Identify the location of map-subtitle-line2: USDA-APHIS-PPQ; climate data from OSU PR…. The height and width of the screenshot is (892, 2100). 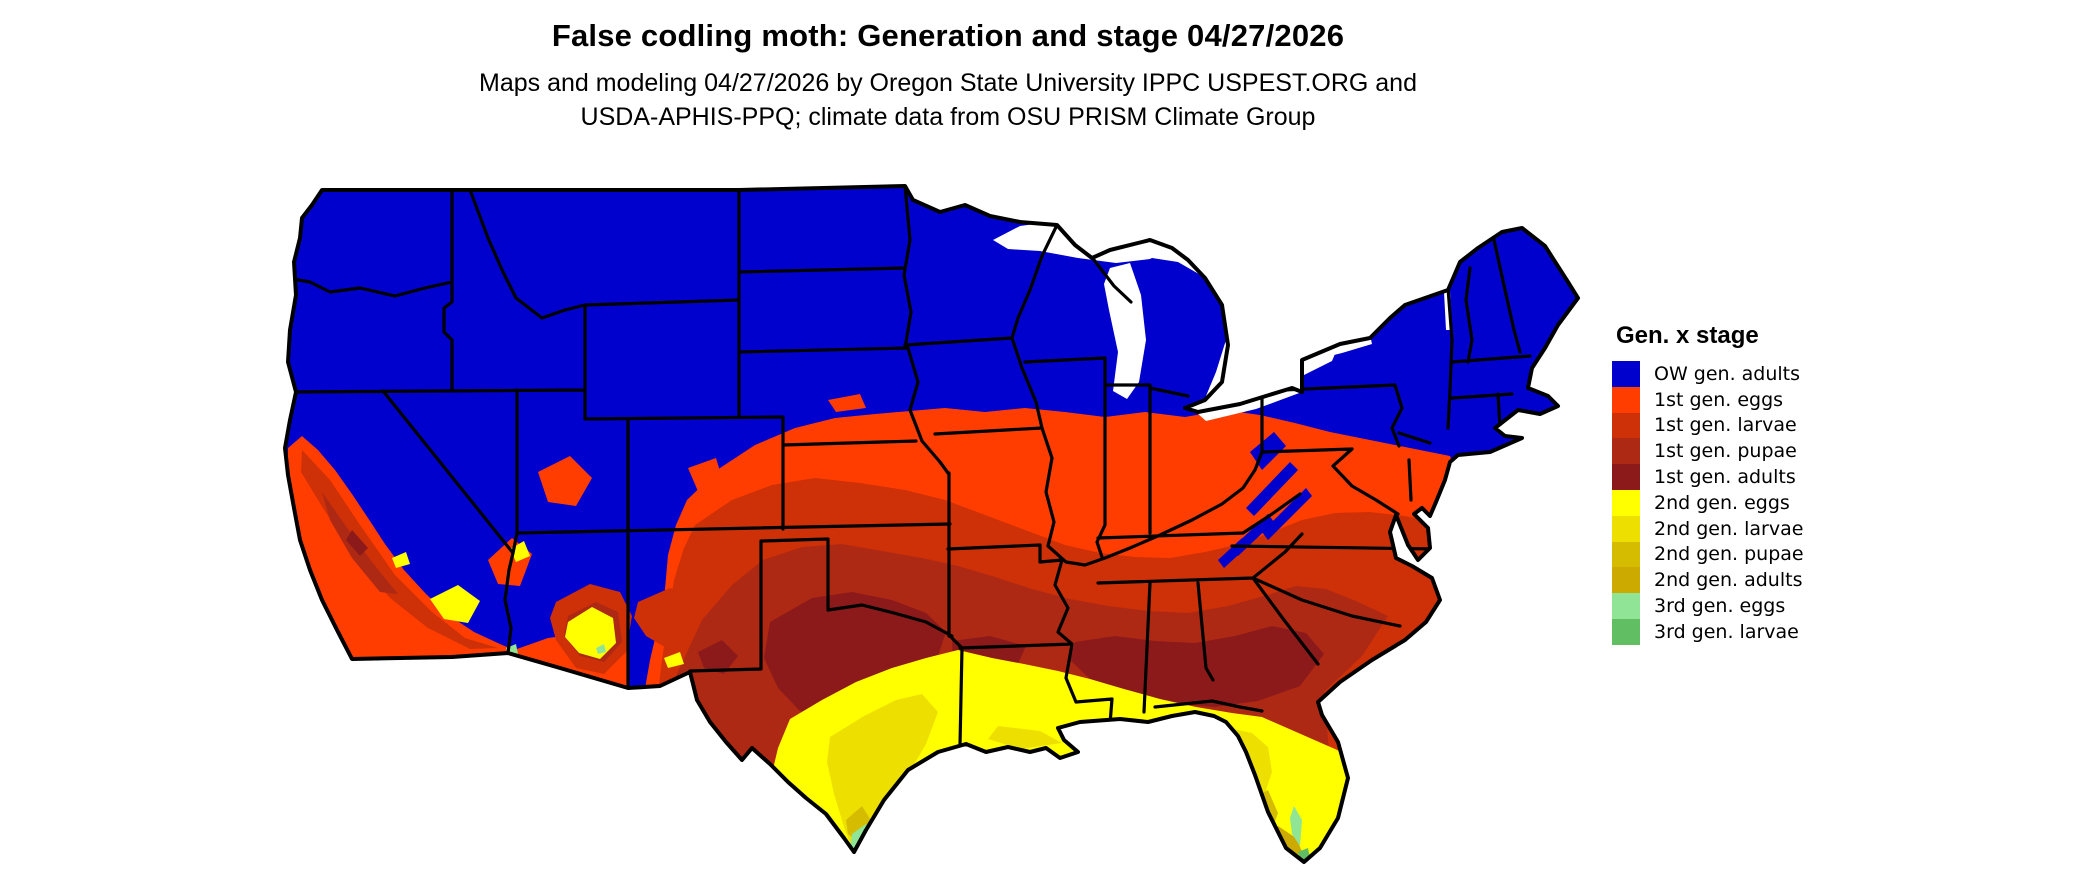
(948, 117).